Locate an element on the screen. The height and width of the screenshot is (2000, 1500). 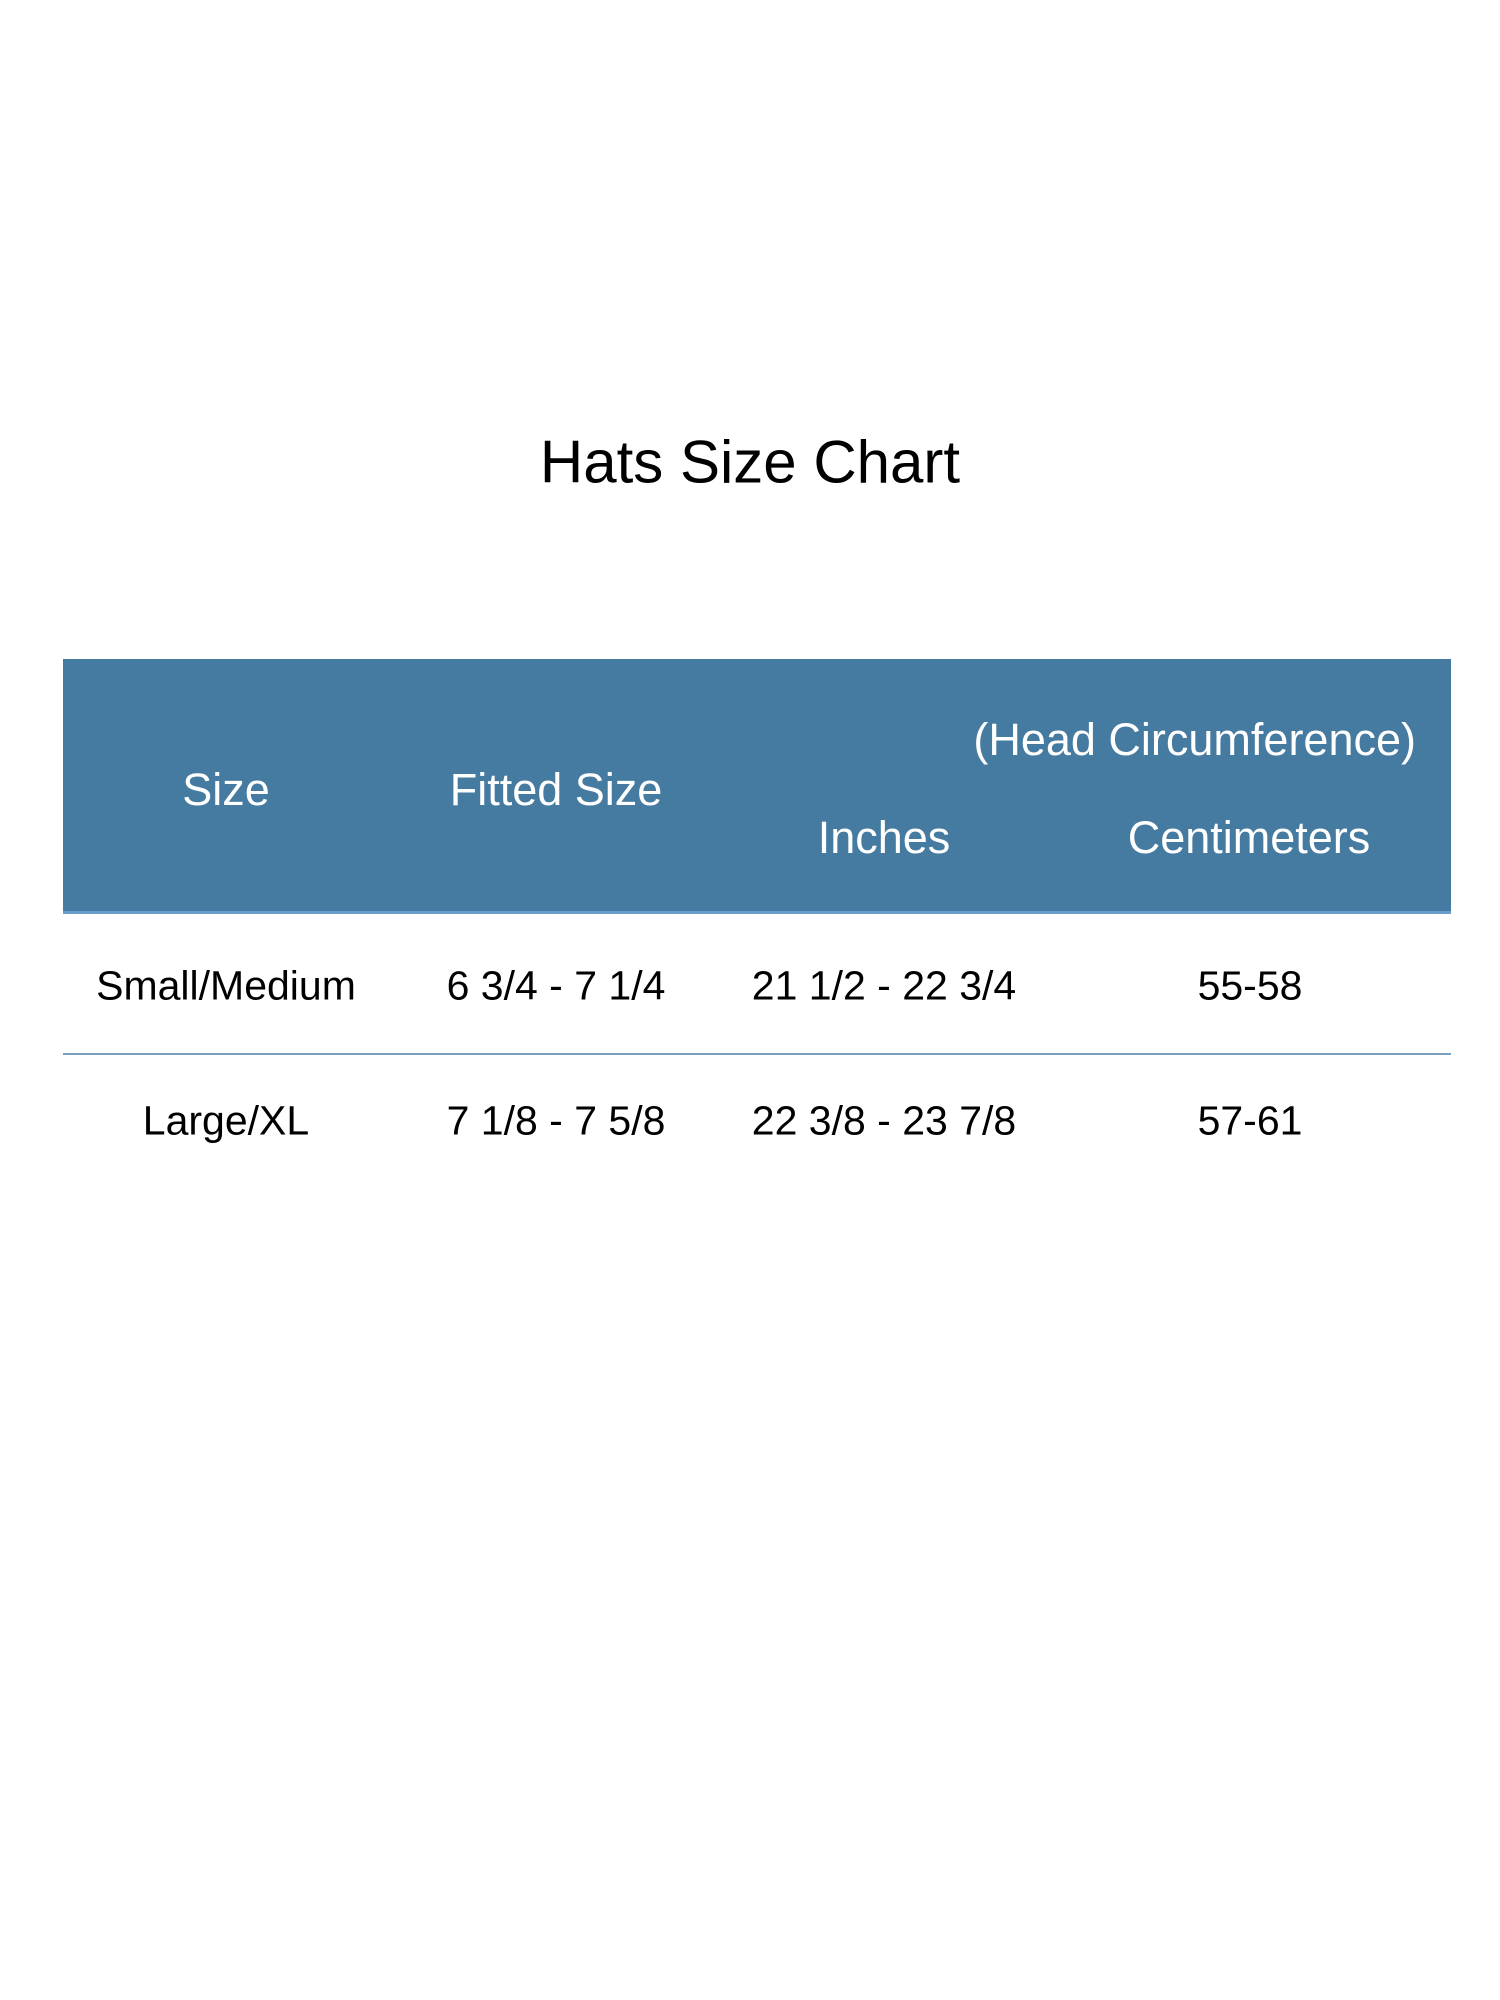
cell-centimeters: 55-58 is located at coordinates (1250, 985).